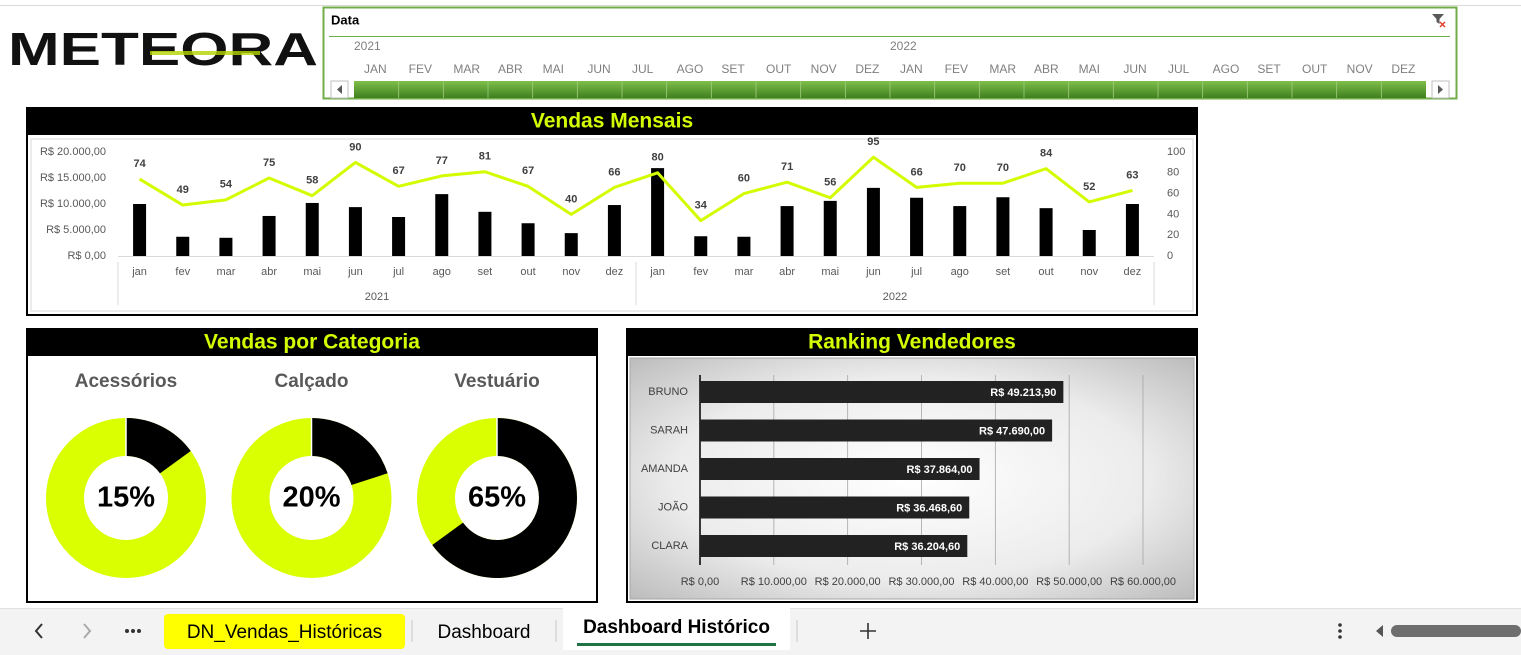 Image resolution: width=1521 pixels, height=655 pixels. I want to click on y-tick-label: R$ 15.000,00, so click(73, 178).